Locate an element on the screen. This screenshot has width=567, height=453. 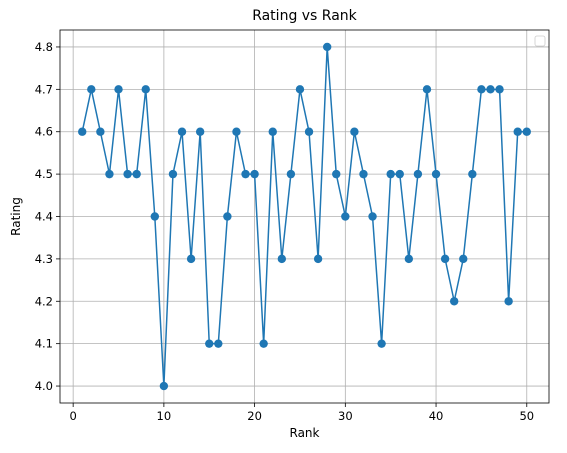
x-tick-label: 40 is located at coordinates (436, 416).